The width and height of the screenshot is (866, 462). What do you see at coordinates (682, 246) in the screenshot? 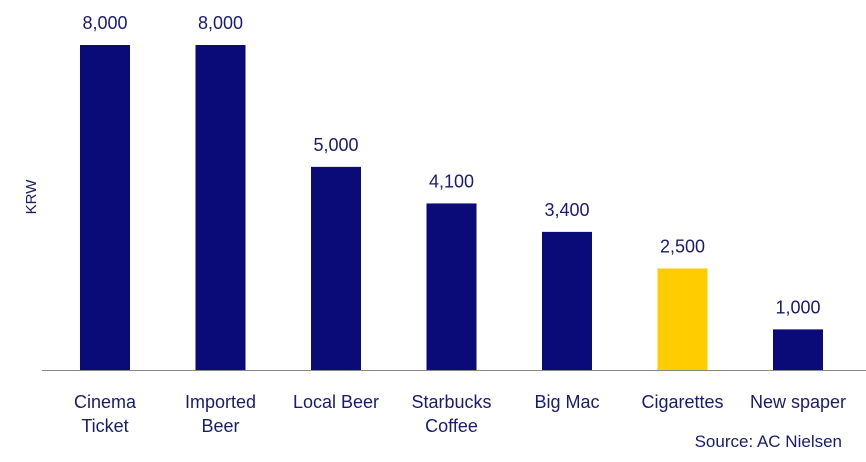
I see `value-label-5: 2,500` at bounding box center [682, 246].